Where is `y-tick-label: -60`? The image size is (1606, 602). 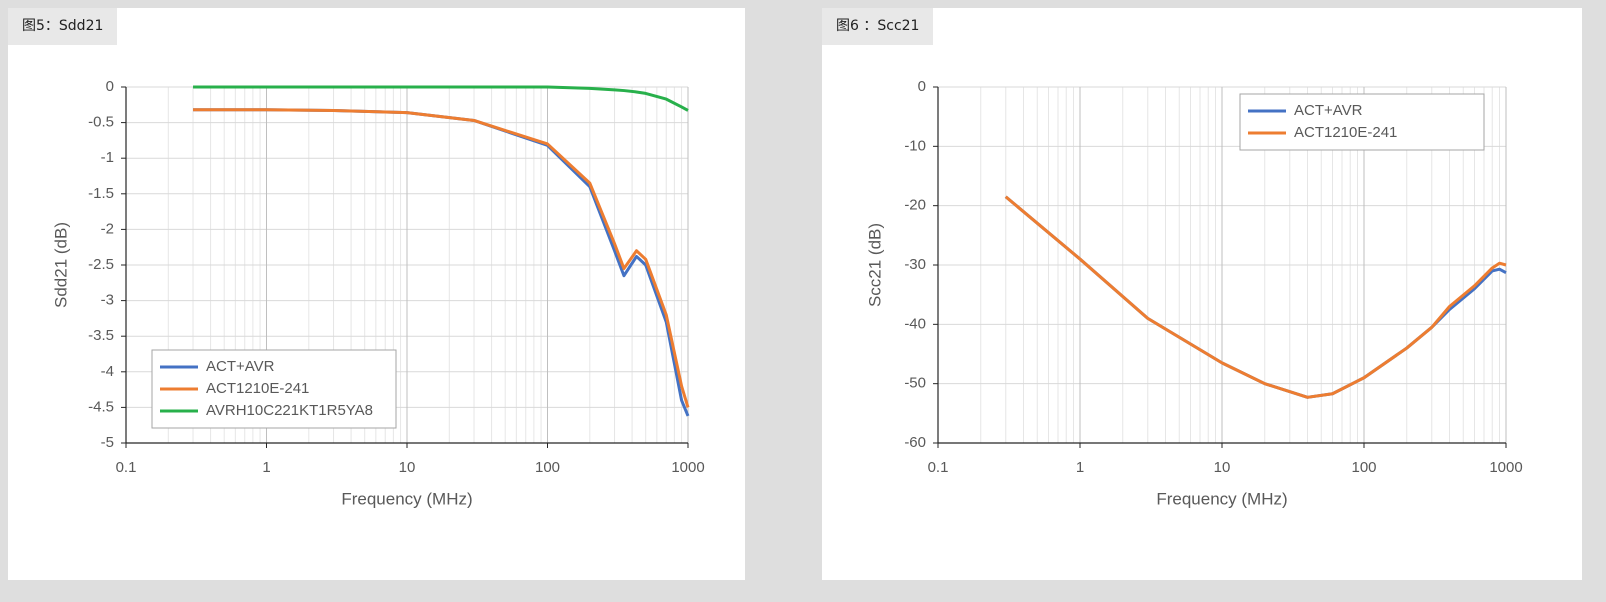
y-tick-label: -60 is located at coordinates (915, 442).